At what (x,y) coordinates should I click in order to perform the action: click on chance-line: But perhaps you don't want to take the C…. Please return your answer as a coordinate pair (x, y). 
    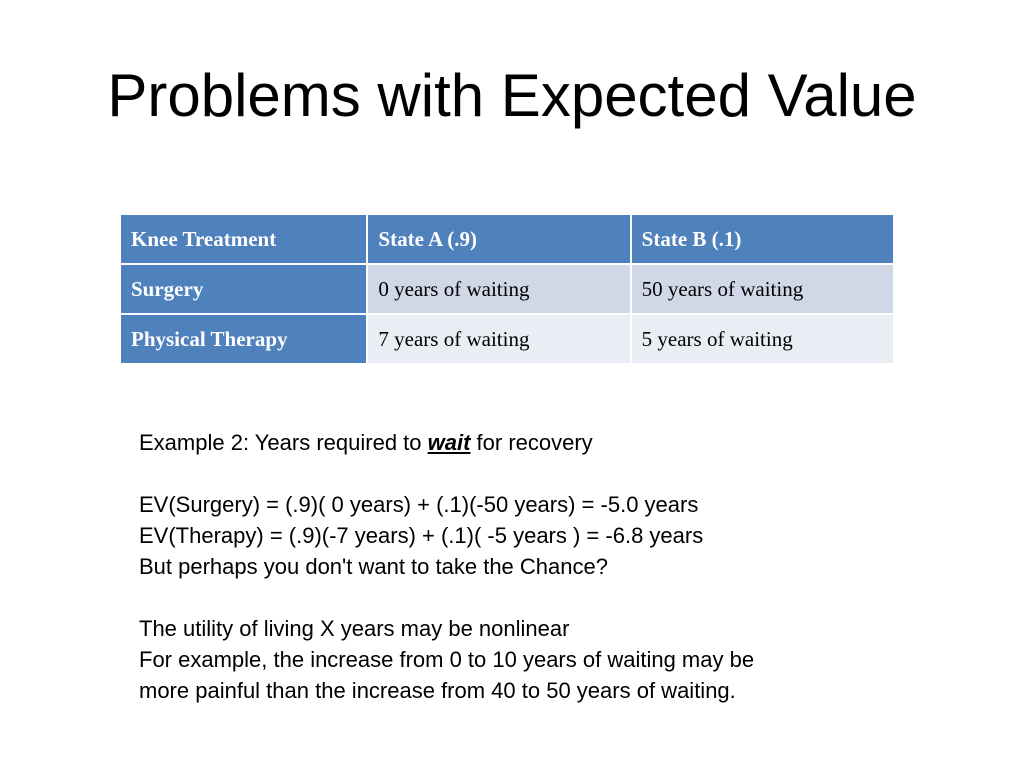
    Looking at the image, I should click on (373, 566).